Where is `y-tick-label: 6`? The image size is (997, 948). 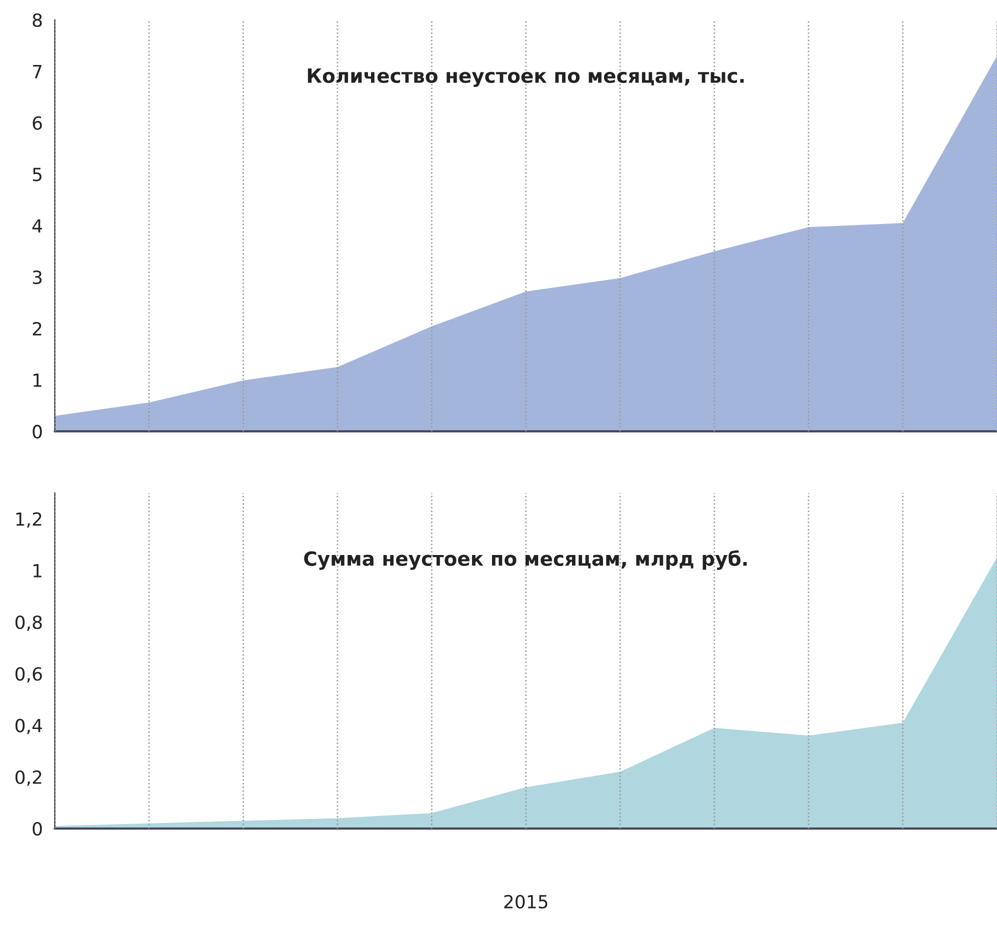 y-tick-label: 6 is located at coordinates (37, 123).